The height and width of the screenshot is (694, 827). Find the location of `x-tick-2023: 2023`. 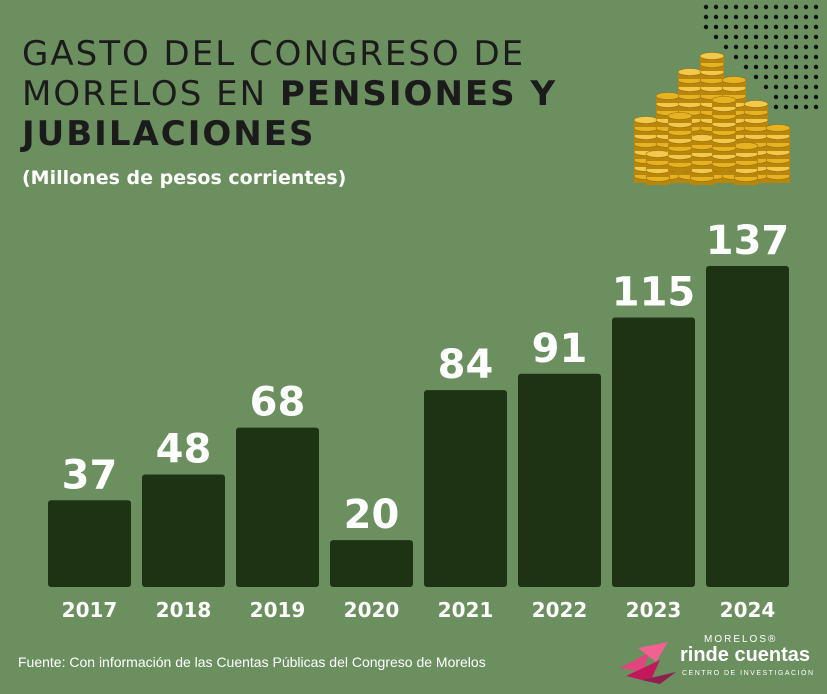

x-tick-2023: 2023 is located at coordinates (654, 610).